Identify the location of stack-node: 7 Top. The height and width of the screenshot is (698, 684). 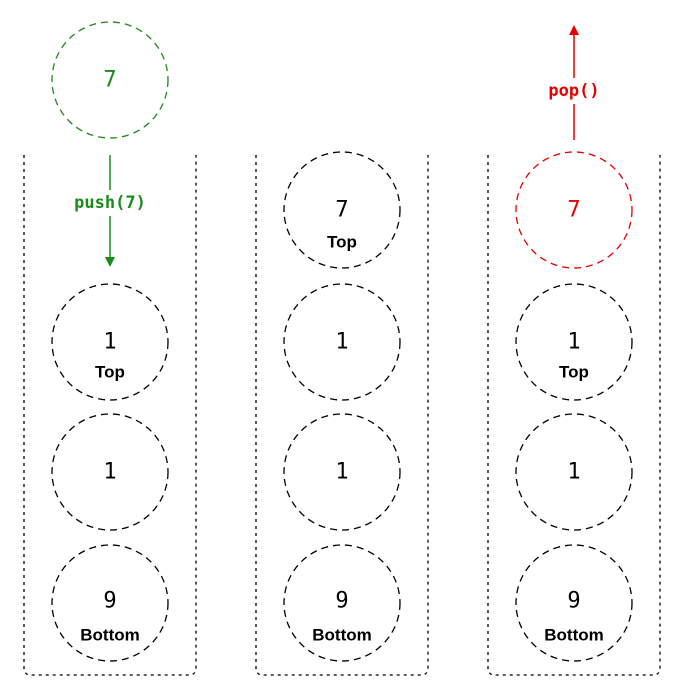
(342, 210).